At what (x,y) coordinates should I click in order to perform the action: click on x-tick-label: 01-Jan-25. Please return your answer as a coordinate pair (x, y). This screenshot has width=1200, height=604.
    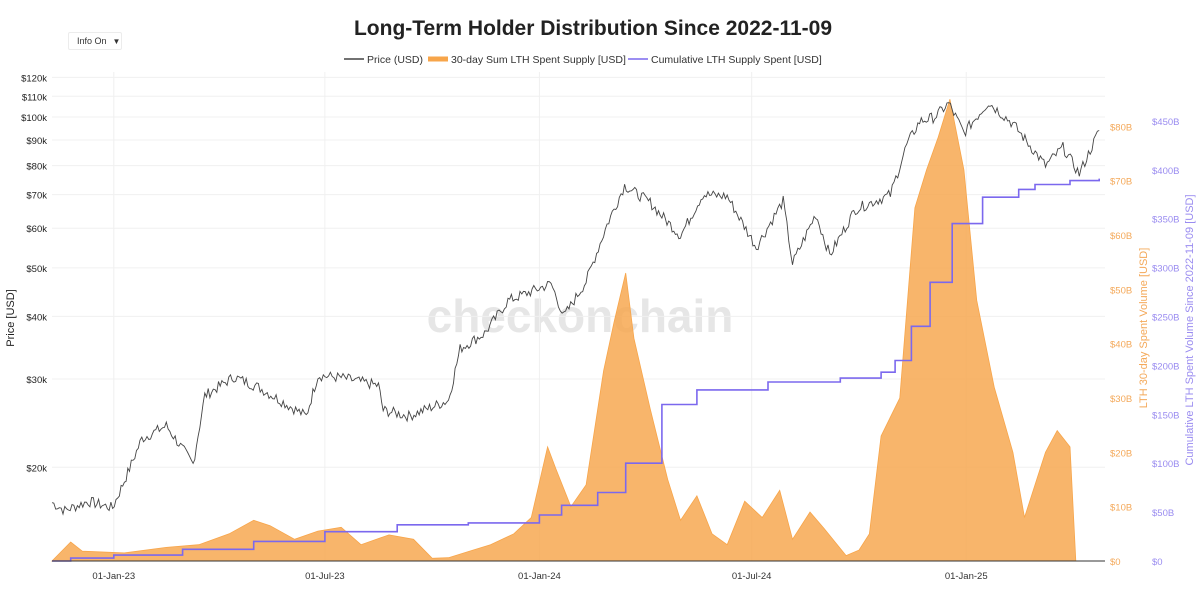
    Looking at the image, I should click on (966, 576).